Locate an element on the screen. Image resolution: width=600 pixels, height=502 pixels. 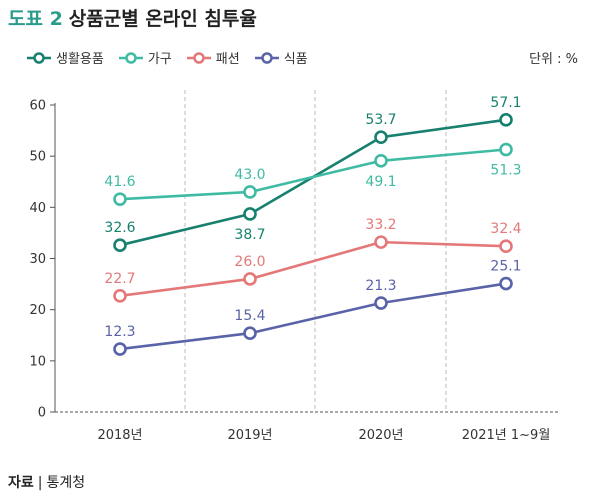
source-text: 통계청 is located at coordinates (66, 483).